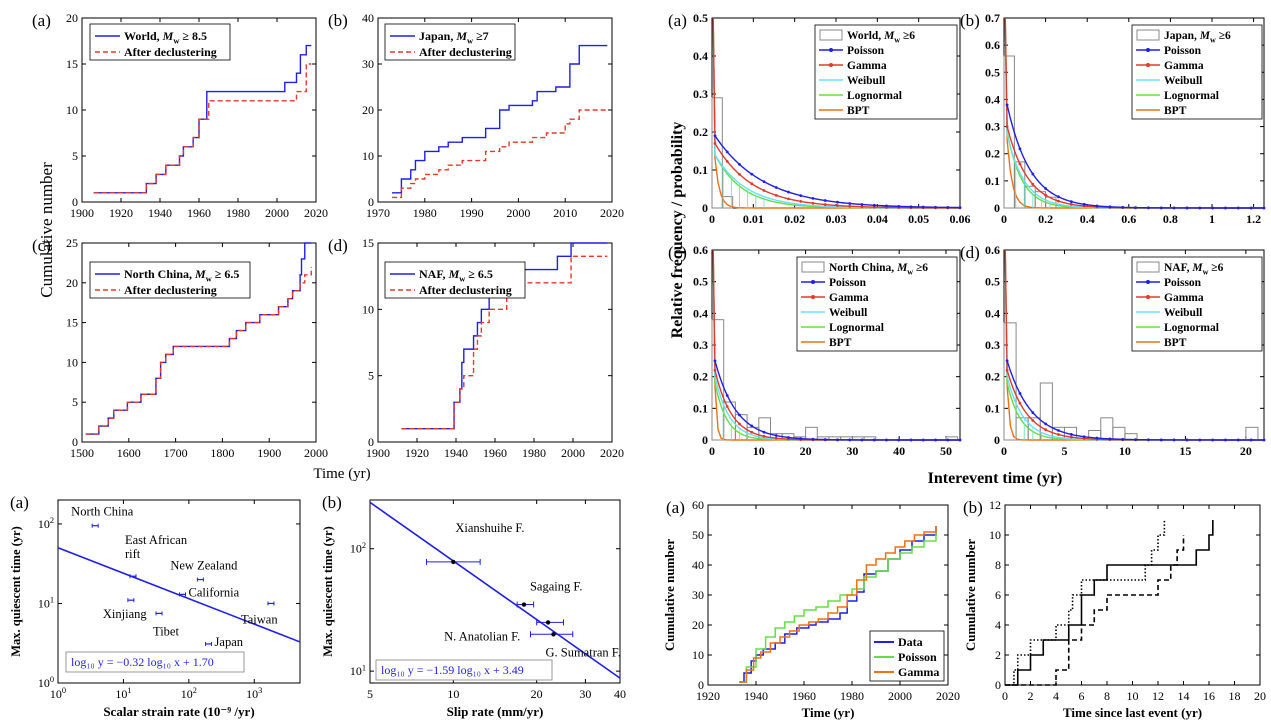 The image size is (1271, 727). Describe the element at coordinates (482, 636) in the screenshot. I see `point-label: N. Anatolian F.` at that location.